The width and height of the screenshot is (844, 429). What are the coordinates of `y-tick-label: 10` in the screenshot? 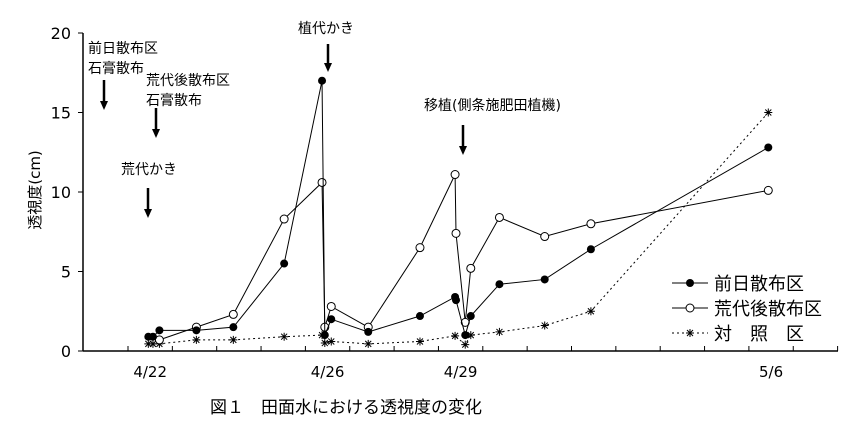 It's located at (61, 192).